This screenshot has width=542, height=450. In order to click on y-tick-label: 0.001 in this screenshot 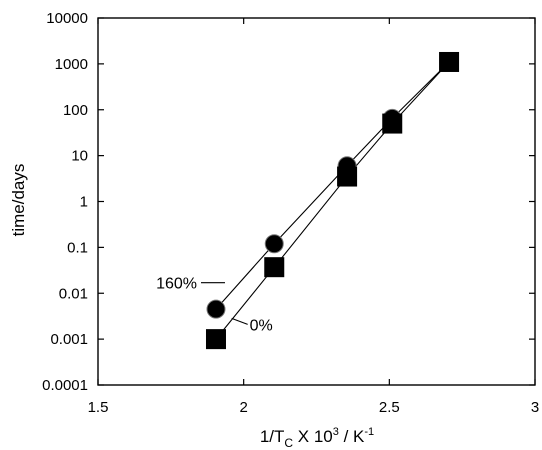, I will do `click(69, 339)`.